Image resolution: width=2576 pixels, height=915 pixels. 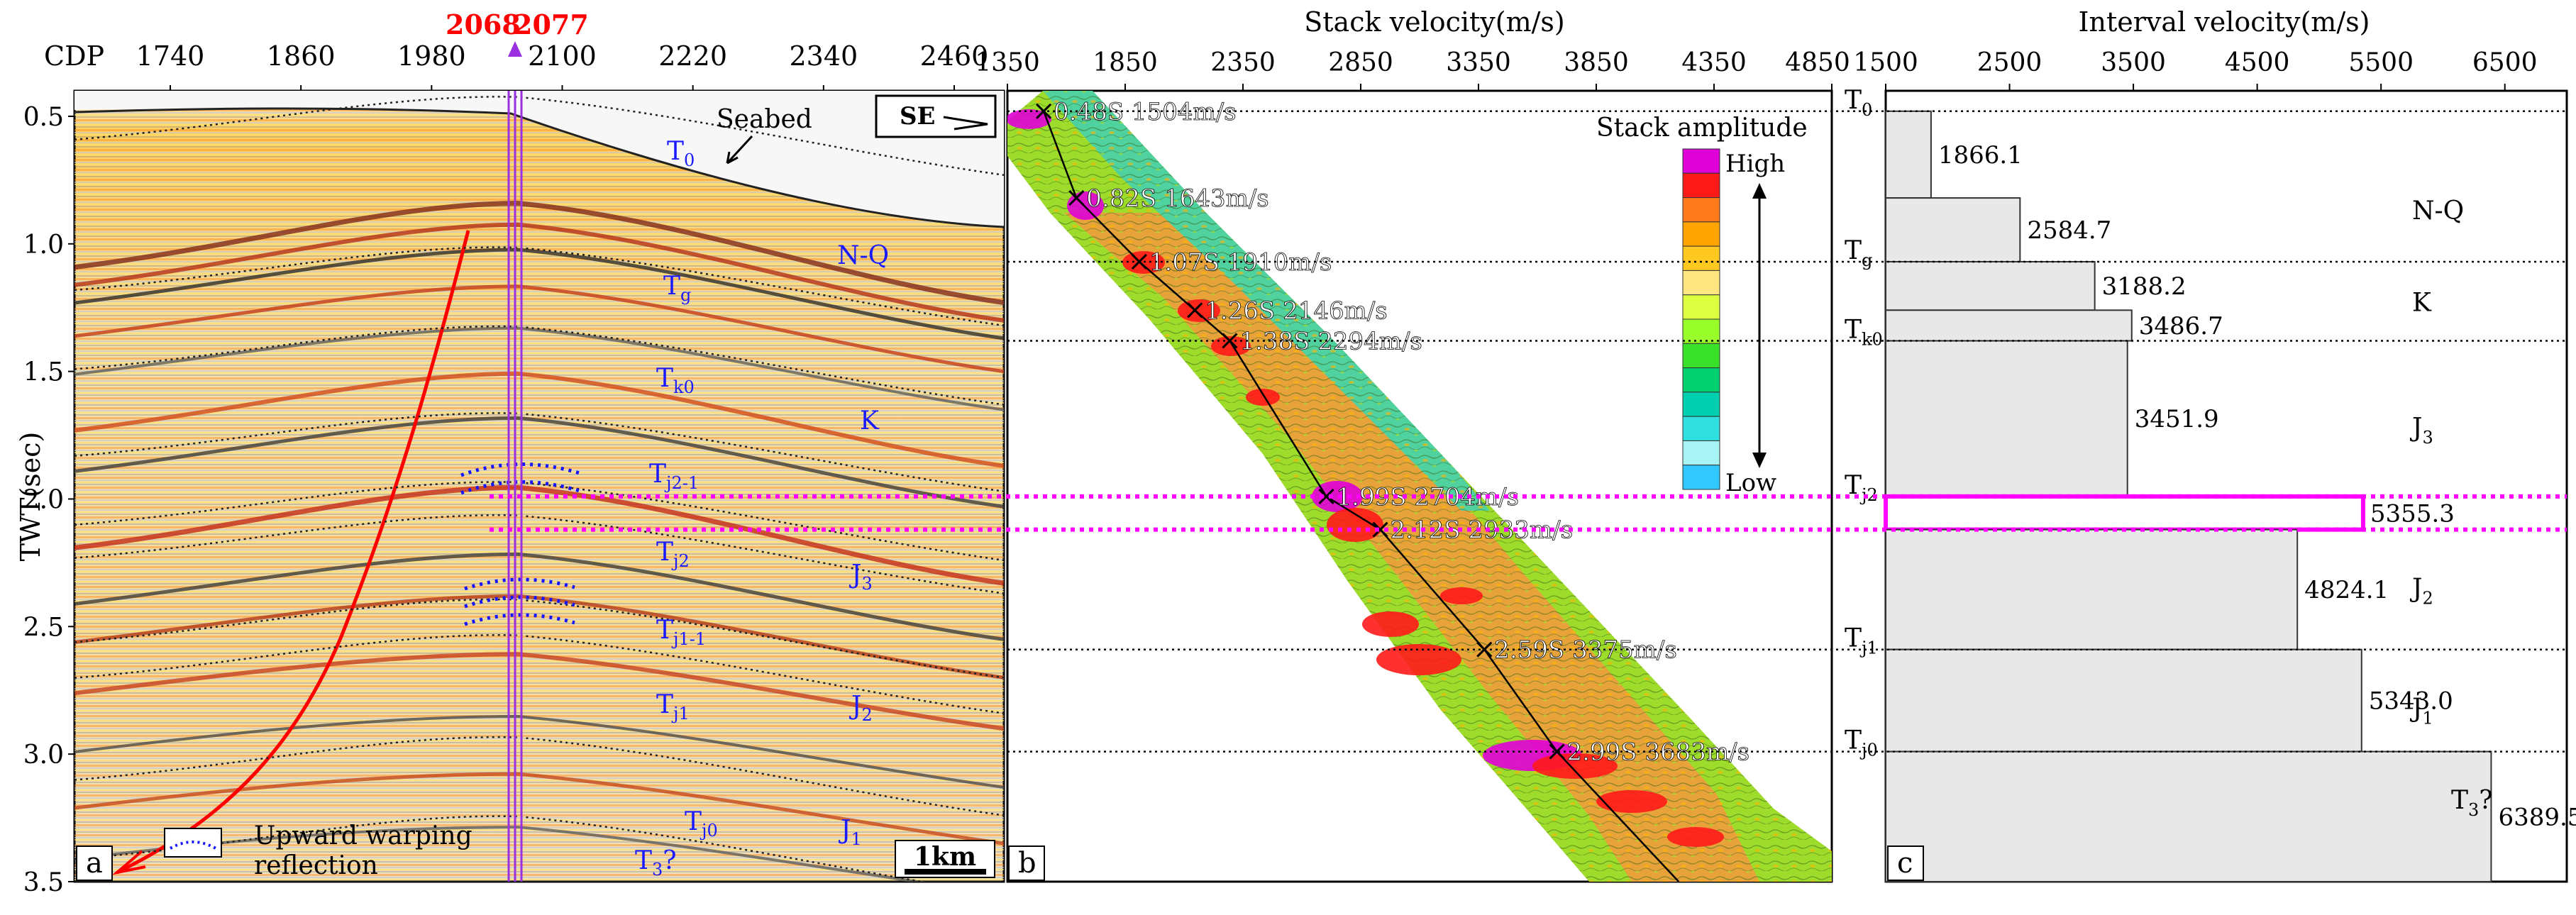 What do you see at coordinates (2133, 63) in the screenshot?
I see `interval-velocity-tick-label: 3500` at bounding box center [2133, 63].